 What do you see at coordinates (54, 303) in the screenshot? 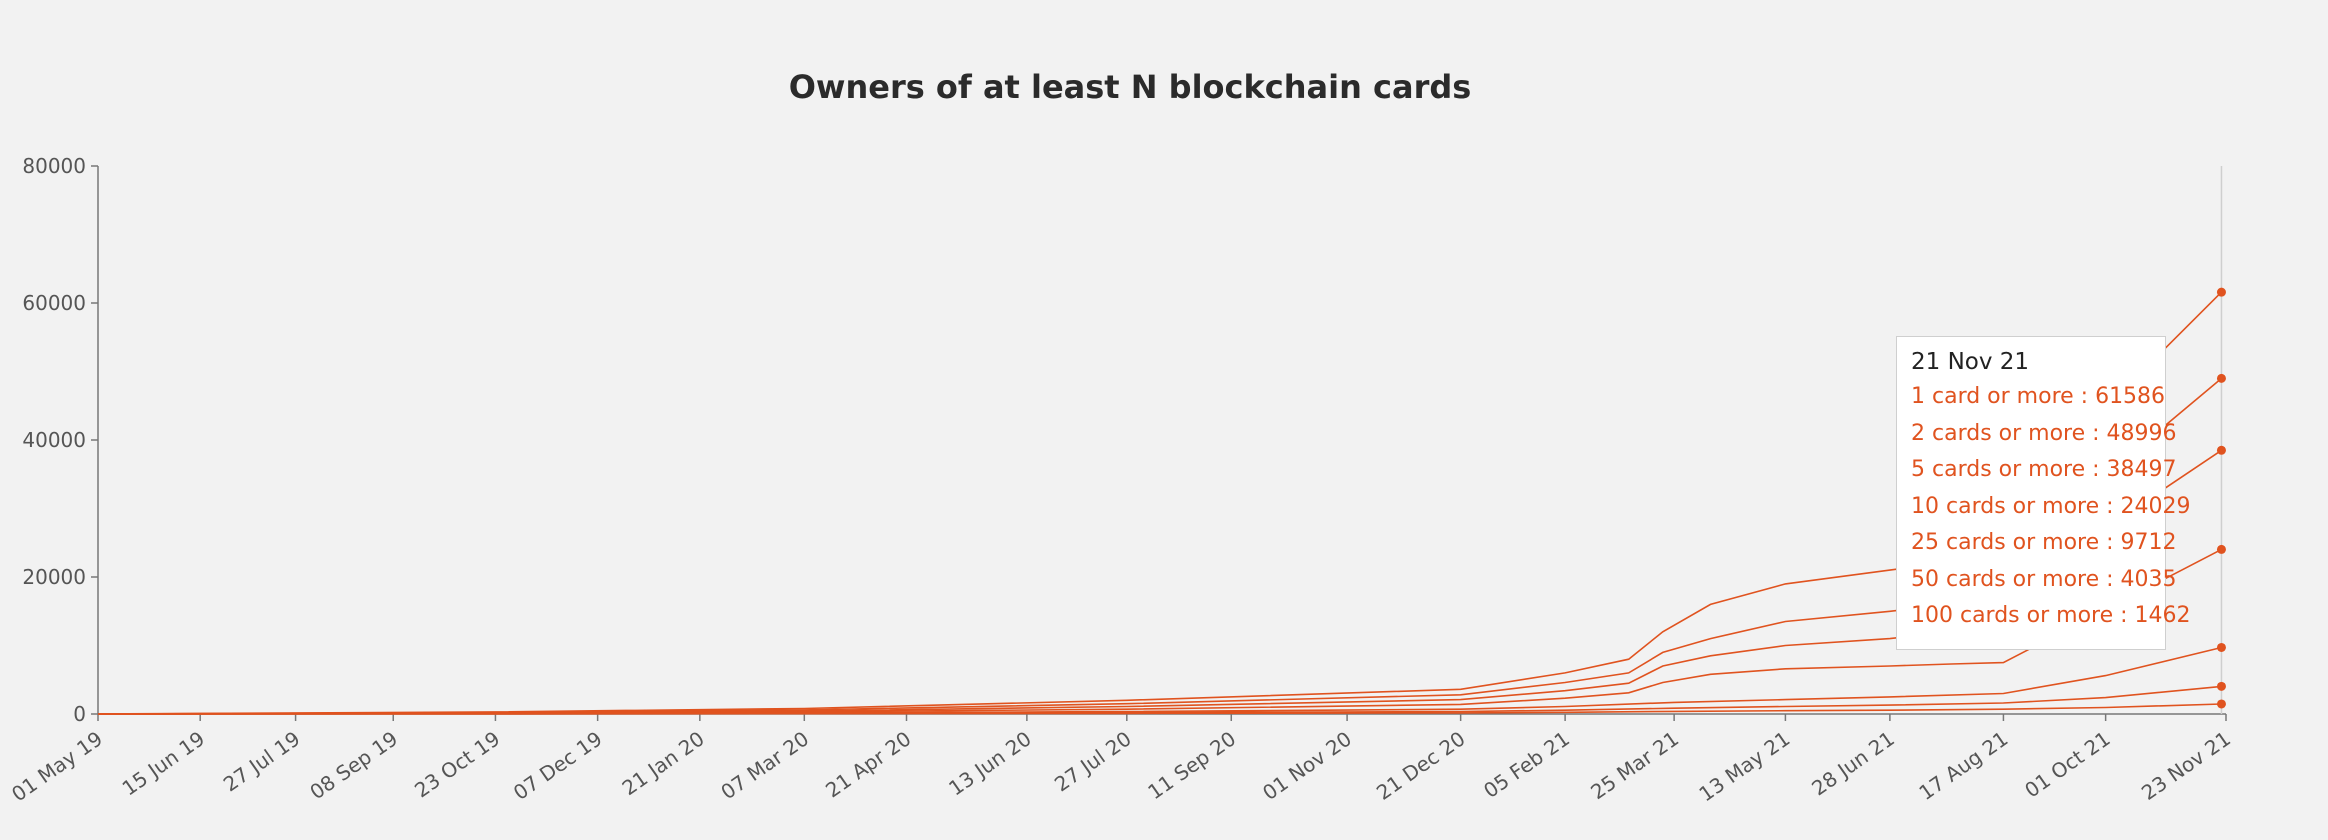
I see `y-tick-label: 60000` at bounding box center [54, 303].